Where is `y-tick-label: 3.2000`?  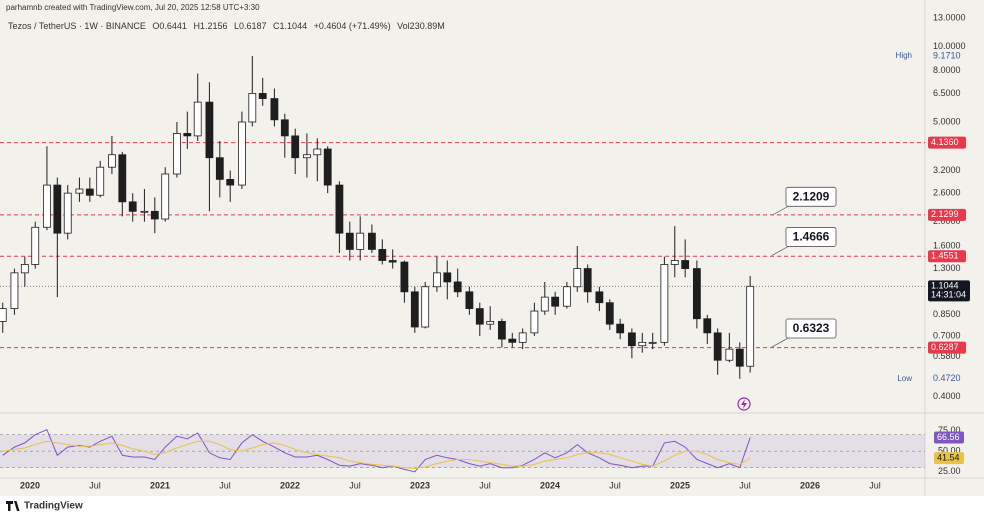 y-tick-label: 3.2000 is located at coordinates (947, 170).